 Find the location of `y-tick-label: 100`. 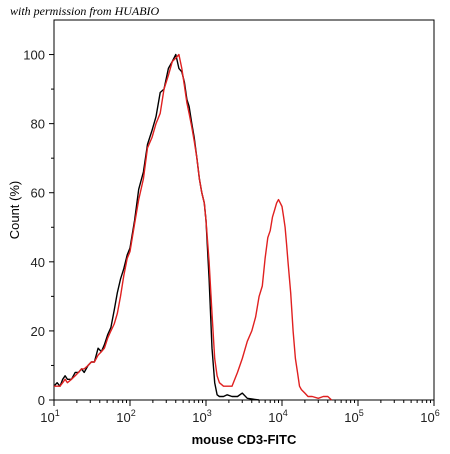

y-tick-label: 100 is located at coordinates (34, 55).